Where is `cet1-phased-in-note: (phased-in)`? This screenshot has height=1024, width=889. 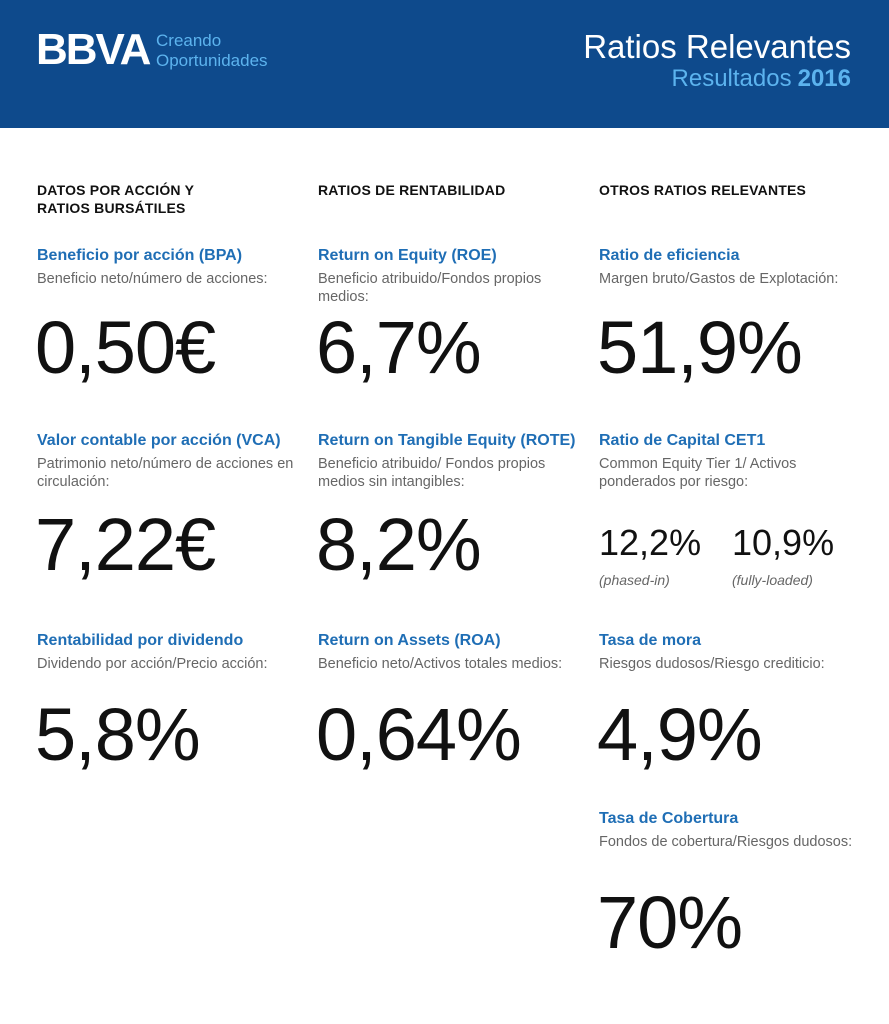
cet1-phased-in-note: (phased-in) is located at coordinates (634, 580).